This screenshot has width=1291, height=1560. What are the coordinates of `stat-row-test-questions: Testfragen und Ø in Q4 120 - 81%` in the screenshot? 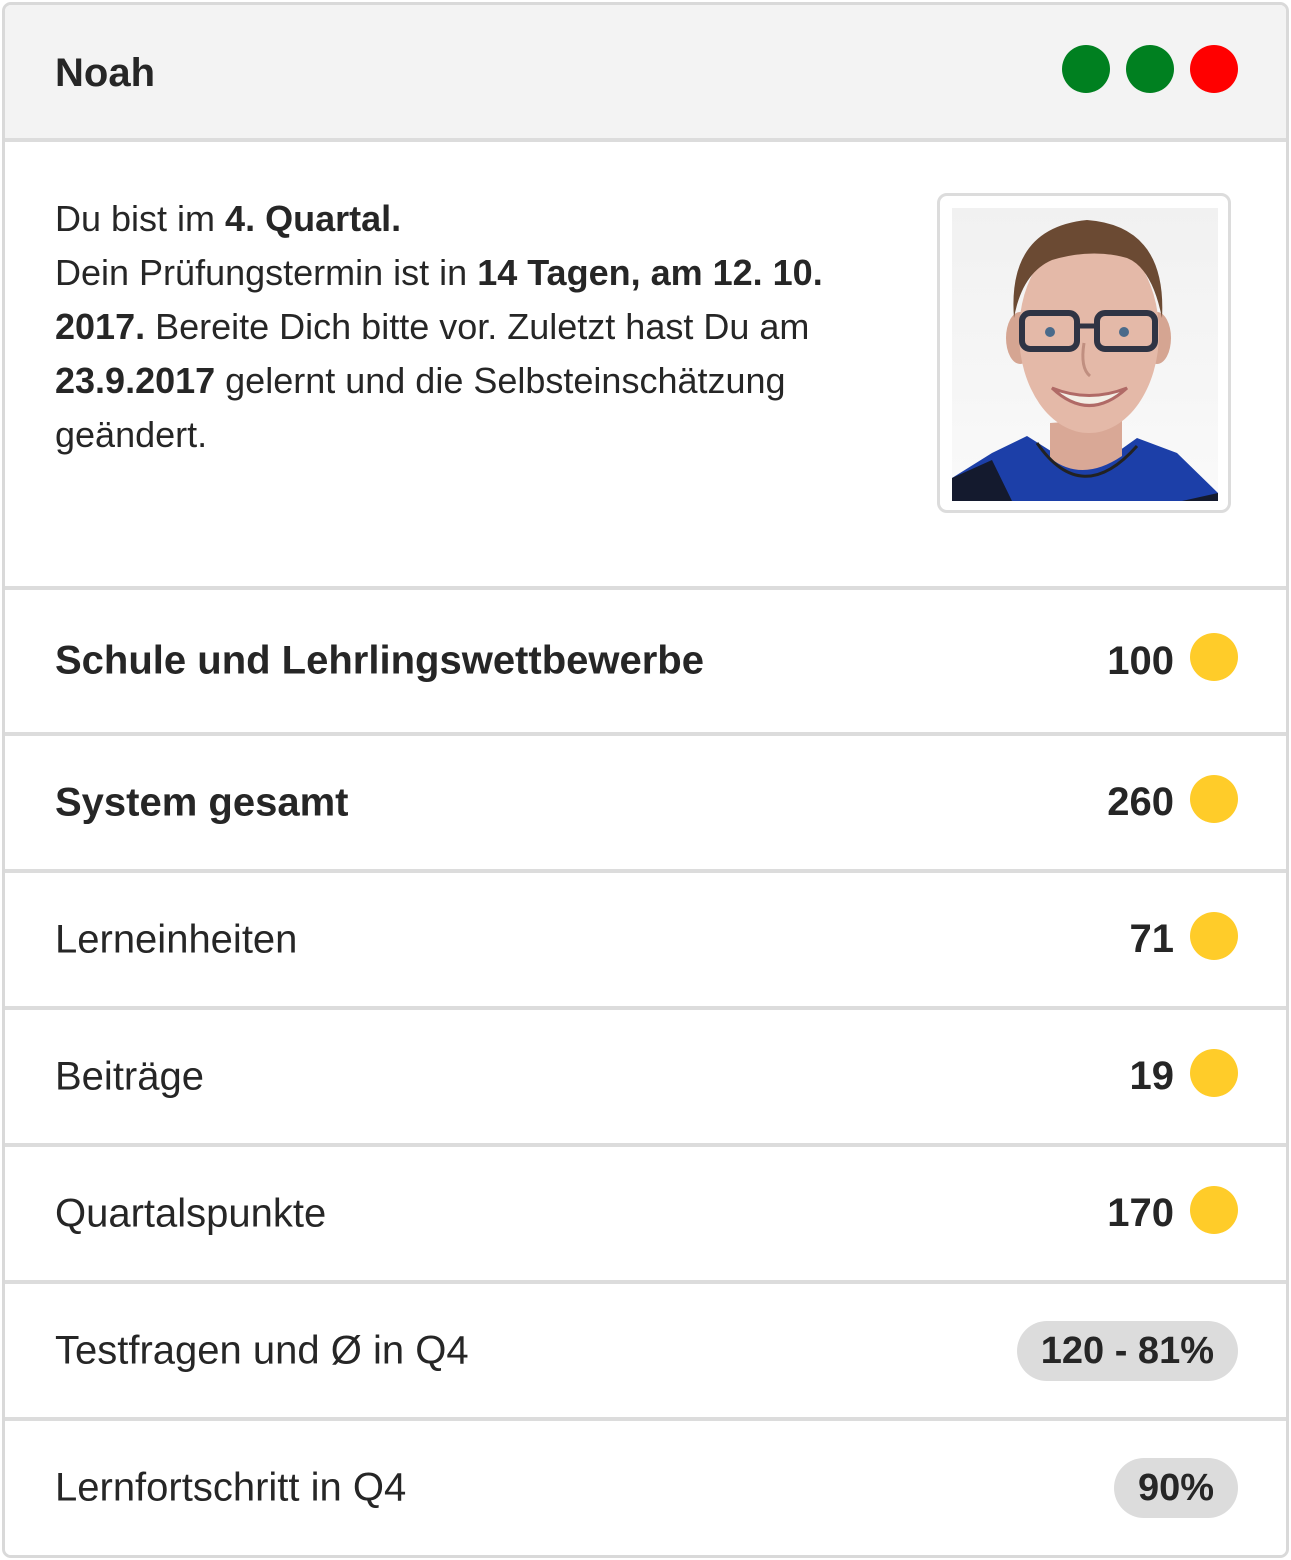 It's located at (645, 1350).